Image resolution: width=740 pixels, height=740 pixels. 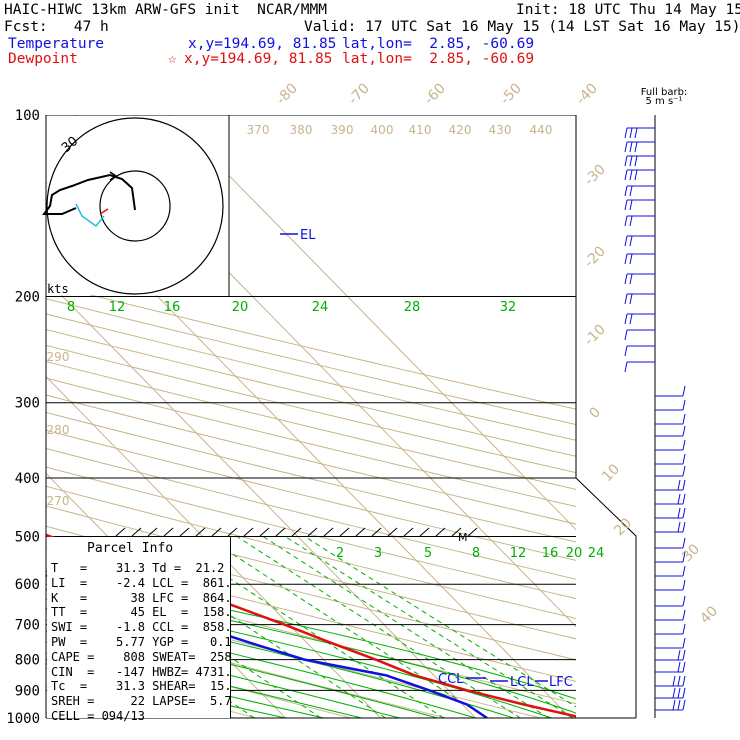 I want to click on isotherm-line, so click(x=0, y=416).